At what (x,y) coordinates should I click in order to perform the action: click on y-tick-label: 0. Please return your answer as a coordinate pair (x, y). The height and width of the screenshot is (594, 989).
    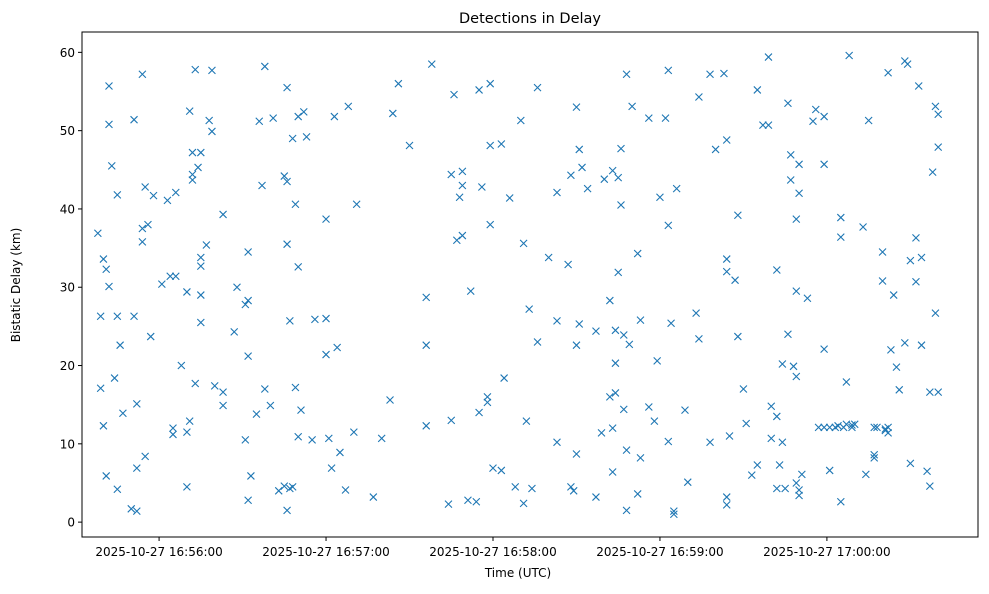
    Looking at the image, I should click on (71, 523).